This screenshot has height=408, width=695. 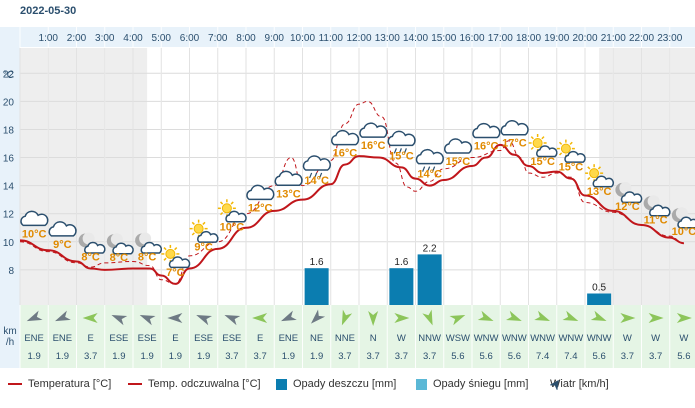 I want to click on hour-label: 9:00, so click(x=275, y=38).